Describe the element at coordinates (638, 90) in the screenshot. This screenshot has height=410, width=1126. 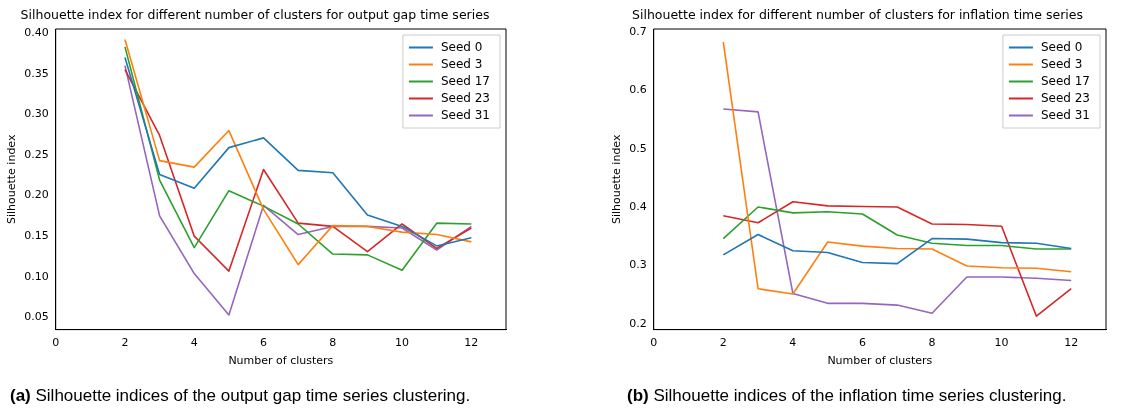
I see `y-tick-label: 0.6` at that location.